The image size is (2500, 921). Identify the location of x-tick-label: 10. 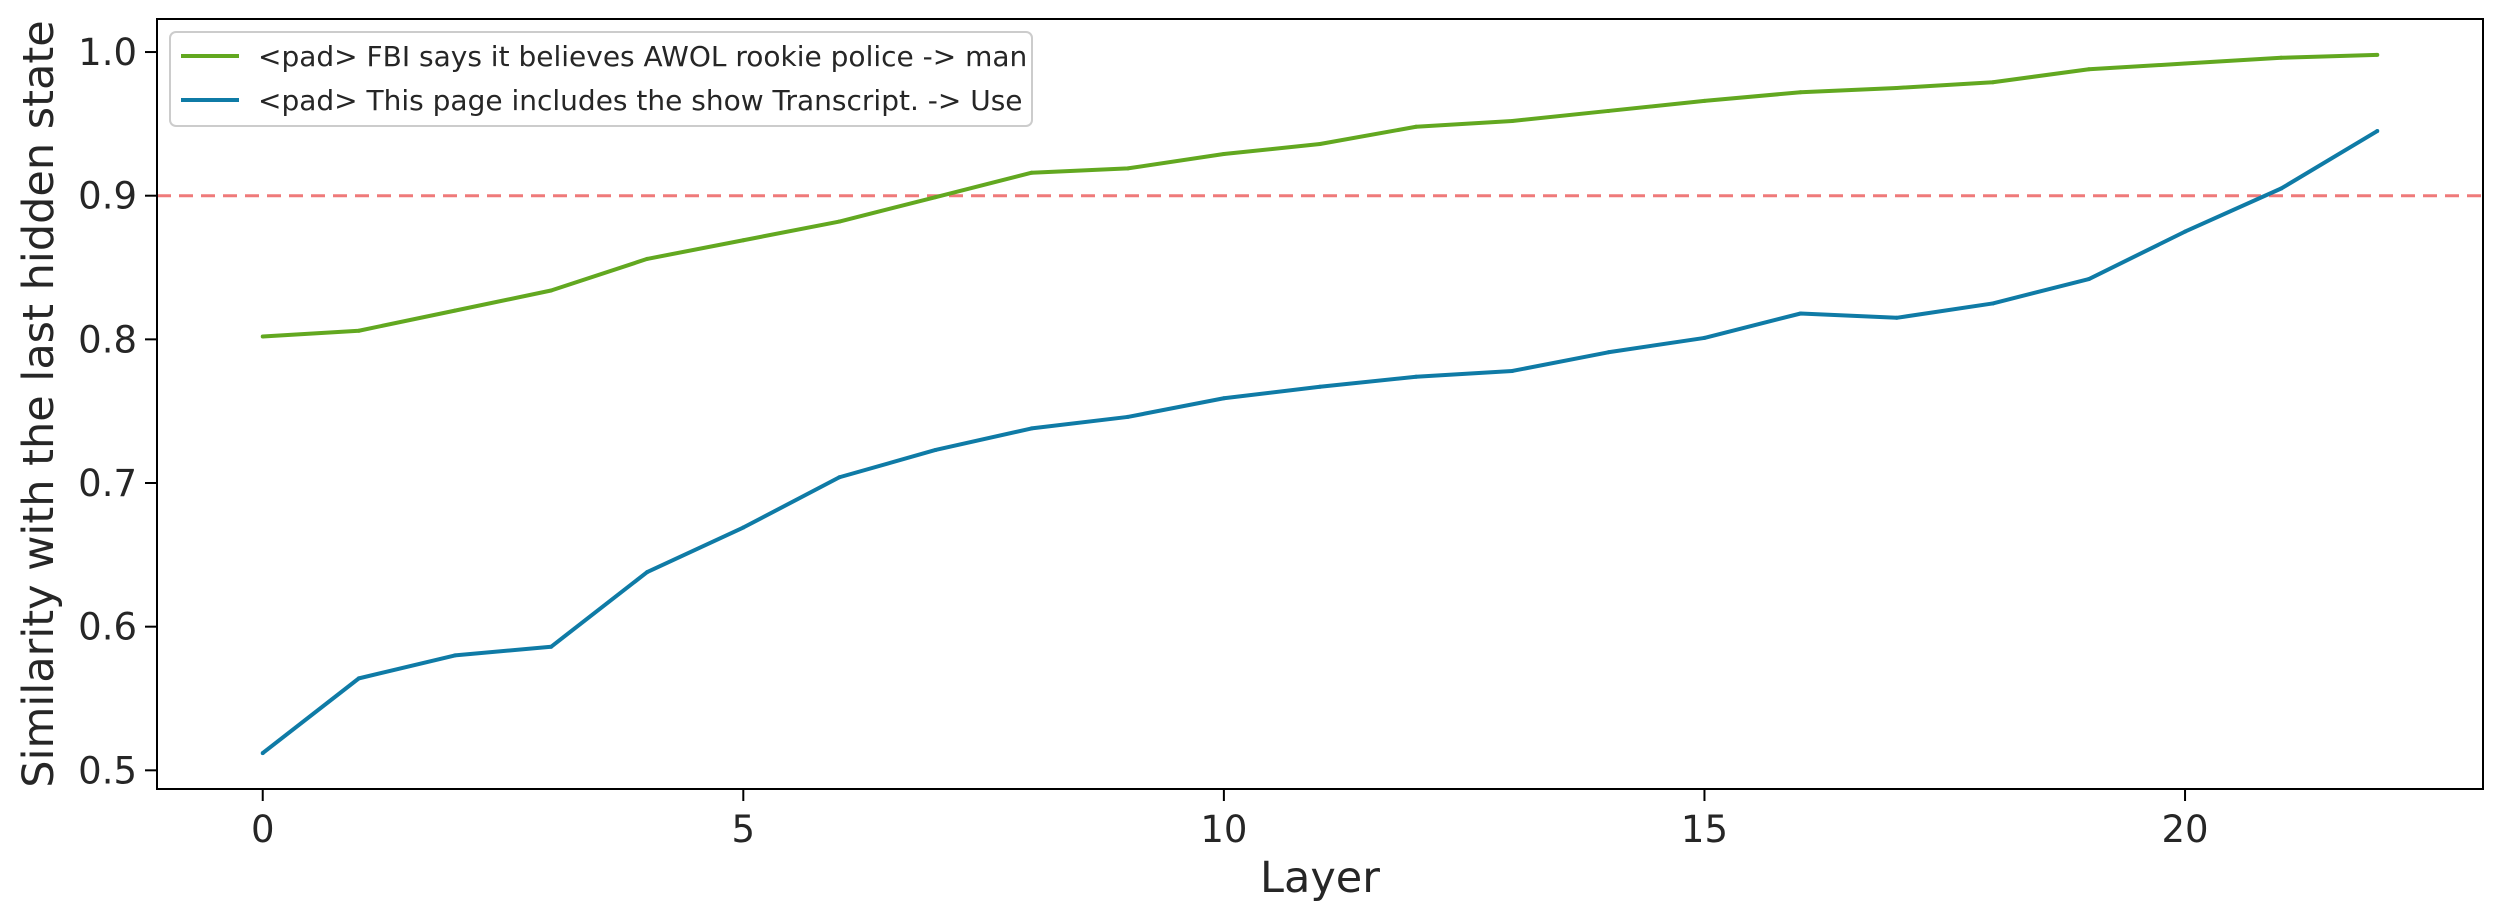
(1223, 829).